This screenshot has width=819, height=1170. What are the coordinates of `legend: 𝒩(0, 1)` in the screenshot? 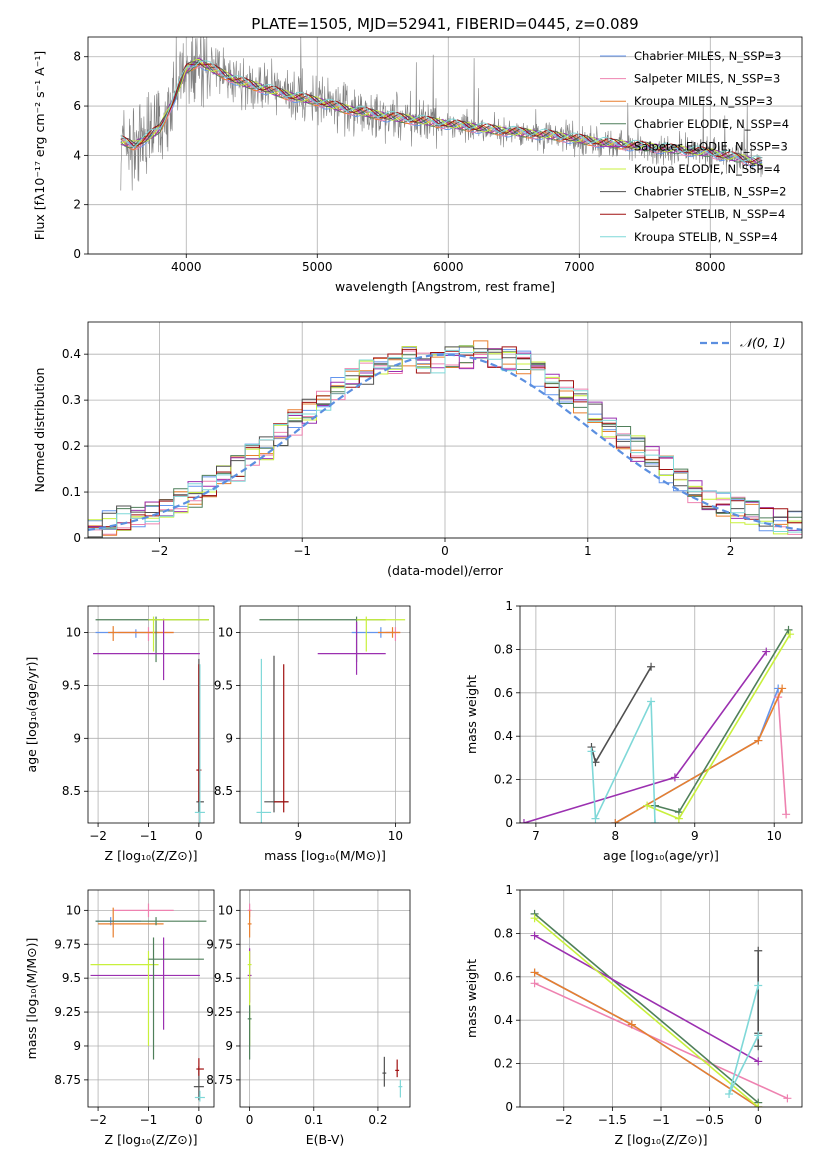 It's located at (743, 342).